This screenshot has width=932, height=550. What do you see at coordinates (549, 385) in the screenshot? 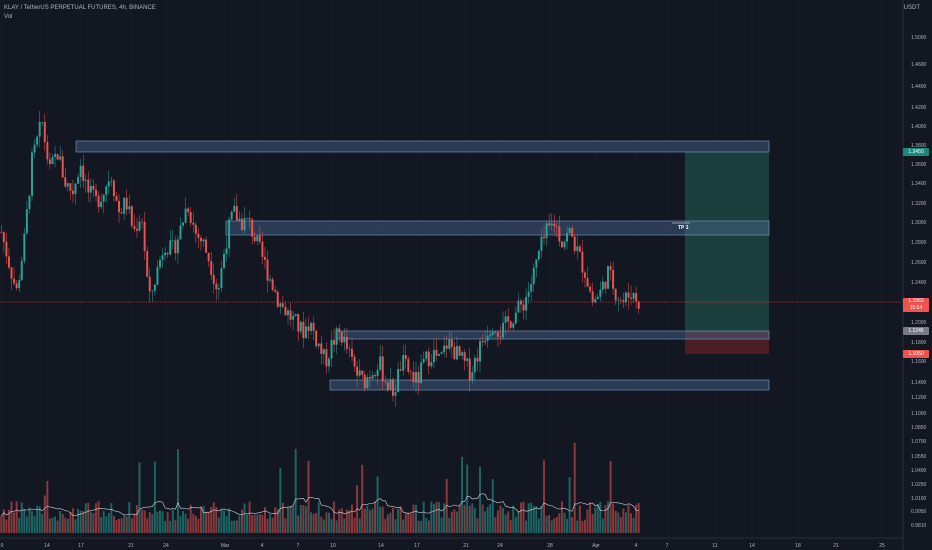
I see `low-zone` at bounding box center [549, 385].